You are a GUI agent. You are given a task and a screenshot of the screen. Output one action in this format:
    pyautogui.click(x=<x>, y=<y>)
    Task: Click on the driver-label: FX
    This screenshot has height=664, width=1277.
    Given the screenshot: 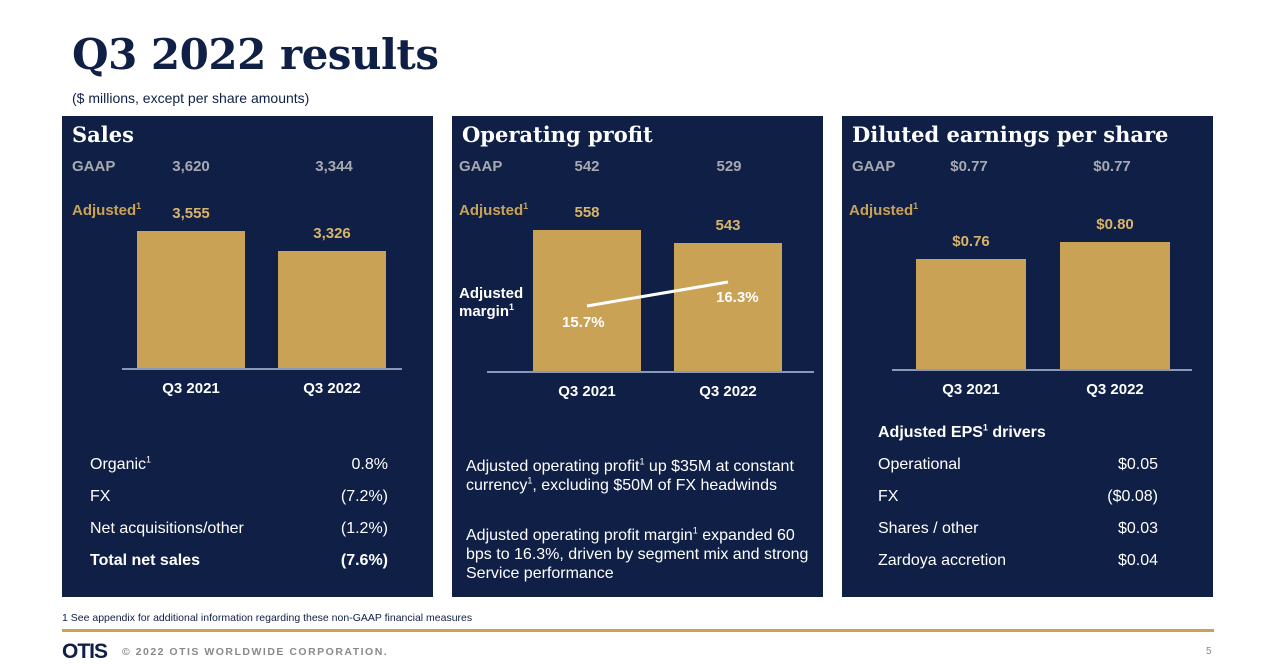 What is the action you would take?
    pyautogui.click(x=888, y=496)
    